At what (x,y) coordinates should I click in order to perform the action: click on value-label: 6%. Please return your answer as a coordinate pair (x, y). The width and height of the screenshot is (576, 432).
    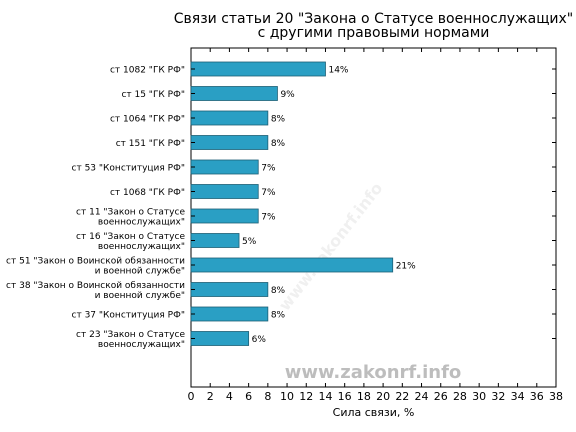
    Looking at the image, I should click on (259, 340).